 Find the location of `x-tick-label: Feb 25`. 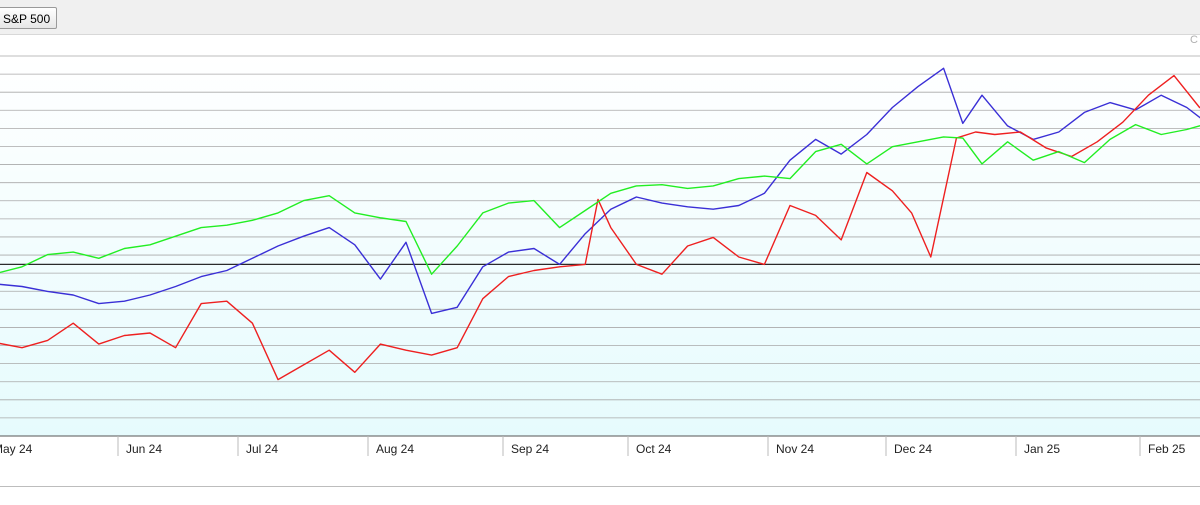

x-tick-label: Feb 25 is located at coordinates (1167, 449).